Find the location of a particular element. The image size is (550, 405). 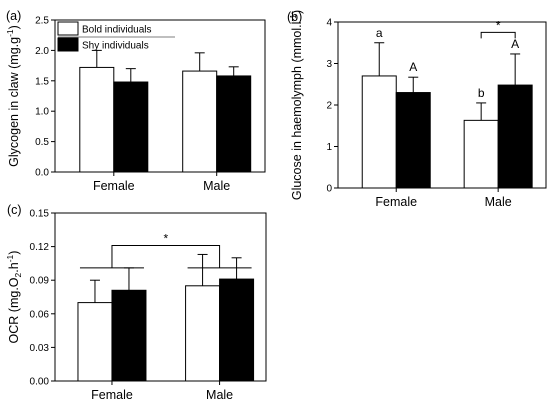

y-tick-label: 0.0 is located at coordinates (42, 173).